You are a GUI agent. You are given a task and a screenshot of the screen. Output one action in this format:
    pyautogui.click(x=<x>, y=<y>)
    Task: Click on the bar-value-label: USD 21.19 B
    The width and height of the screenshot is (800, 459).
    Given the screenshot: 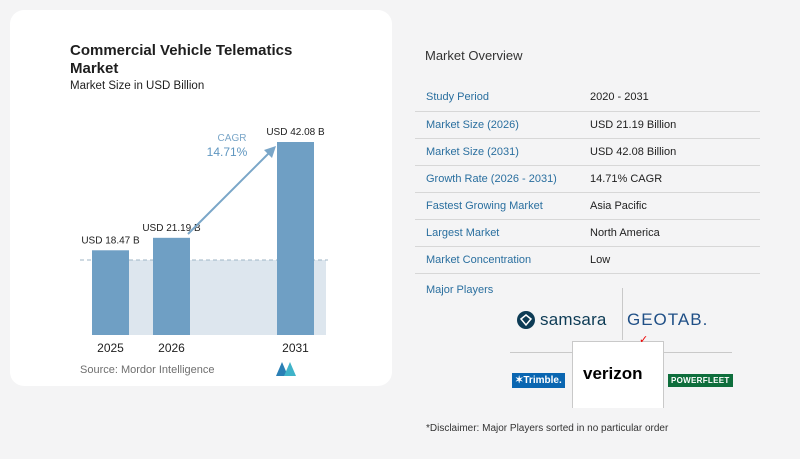 What is the action you would take?
    pyautogui.click(x=171, y=228)
    